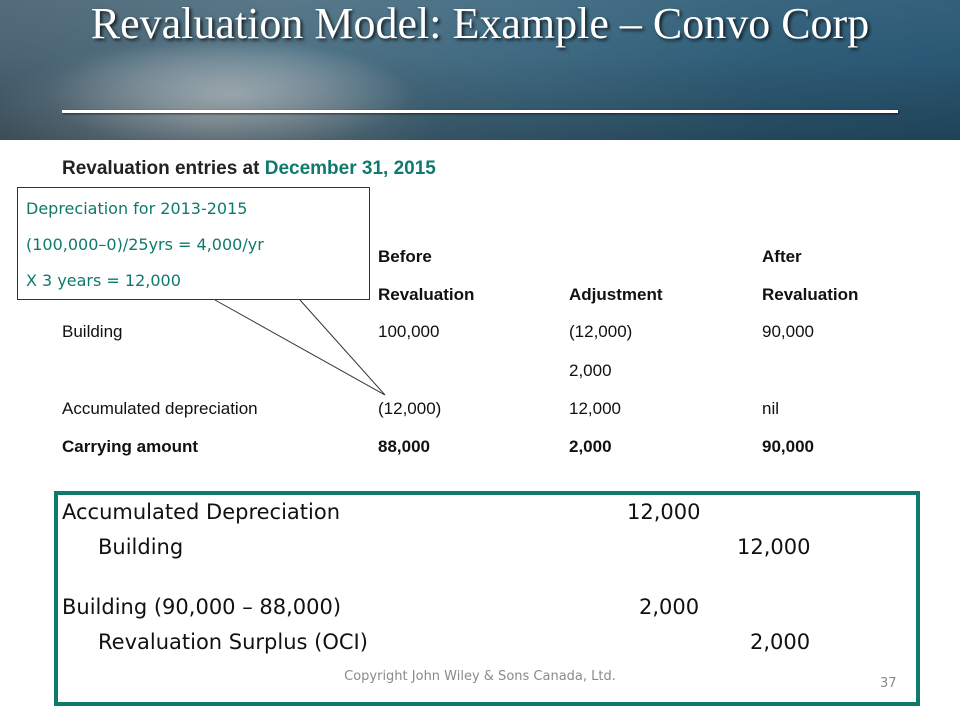 The height and width of the screenshot is (720, 960). I want to click on header-before-line1: Before, so click(405, 256).